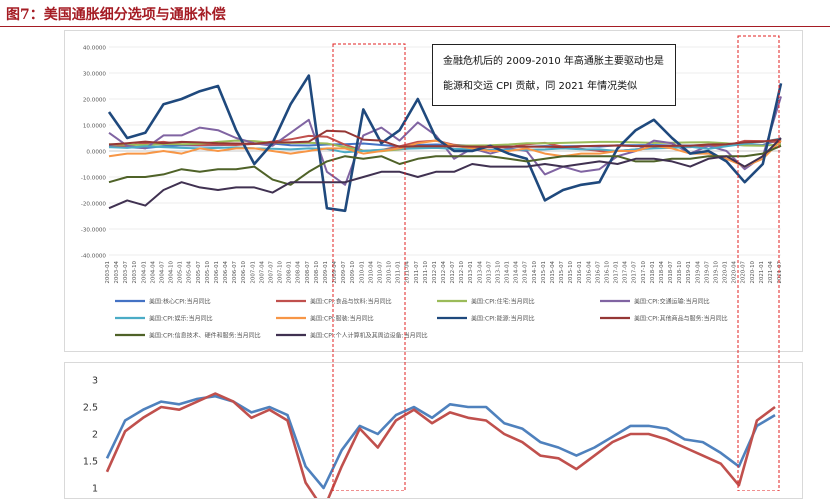  I want to click on y-tick-label: 30.0000, so click(95, 75).